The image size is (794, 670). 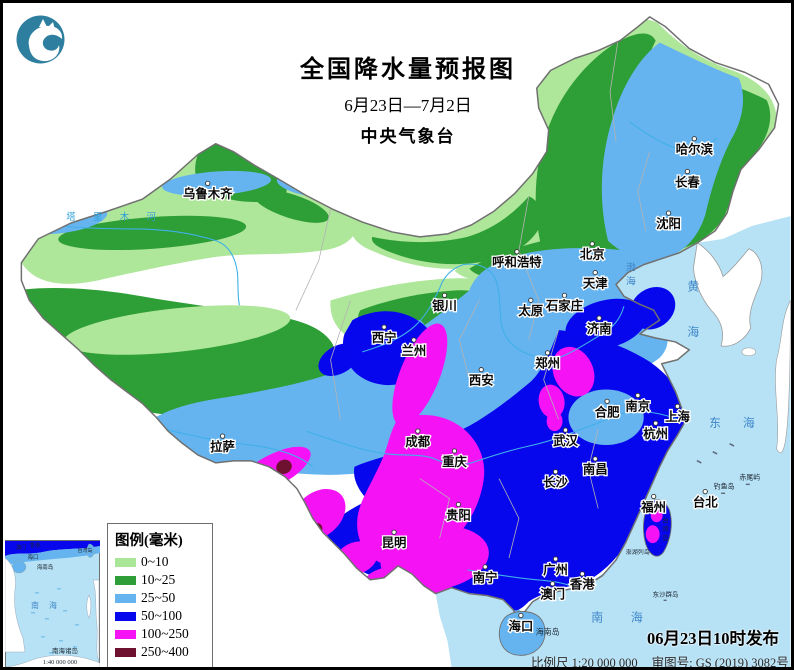 I want to click on geo-label: 岛, so click(x=665, y=537).